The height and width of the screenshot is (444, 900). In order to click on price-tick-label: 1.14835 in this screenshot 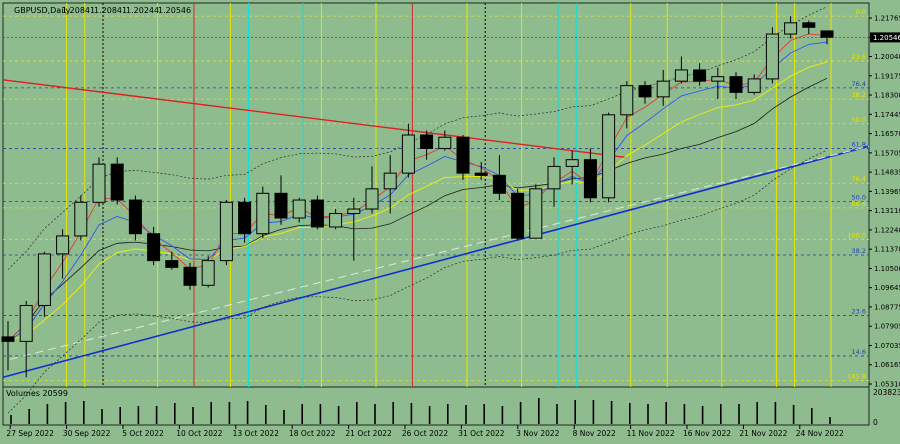, I will do `click(887, 173)`.